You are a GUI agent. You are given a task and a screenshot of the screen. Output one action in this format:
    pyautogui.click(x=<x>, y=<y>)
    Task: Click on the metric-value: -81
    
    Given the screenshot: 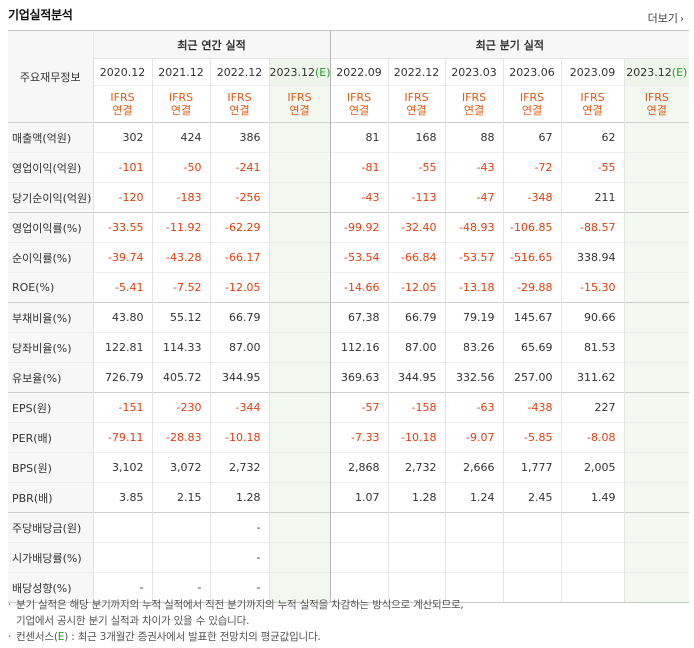 What is the action you would take?
    pyautogui.click(x=359, y=167)
    